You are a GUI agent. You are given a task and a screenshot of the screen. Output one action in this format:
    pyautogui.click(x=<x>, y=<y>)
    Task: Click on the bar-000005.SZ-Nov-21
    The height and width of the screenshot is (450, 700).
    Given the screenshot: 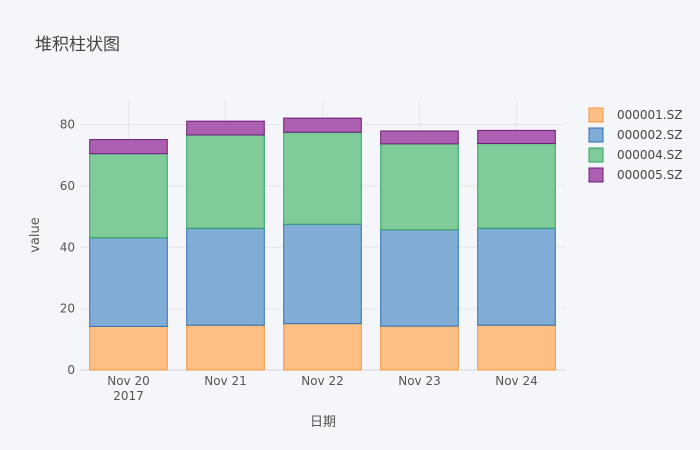 What is the action you would take?
    pyautogui.click(x=225, y=128)
    